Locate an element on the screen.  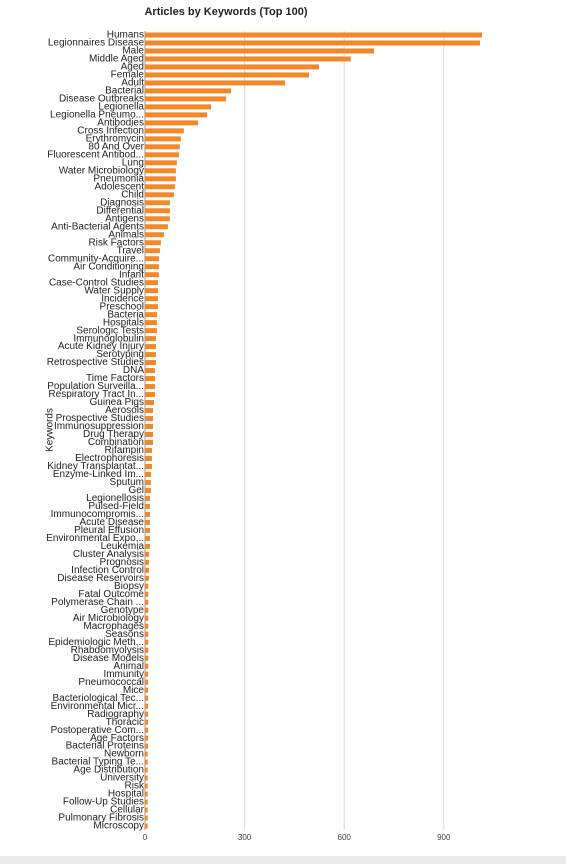
x-tick-label: 0 is located at coordinates (145, 837).